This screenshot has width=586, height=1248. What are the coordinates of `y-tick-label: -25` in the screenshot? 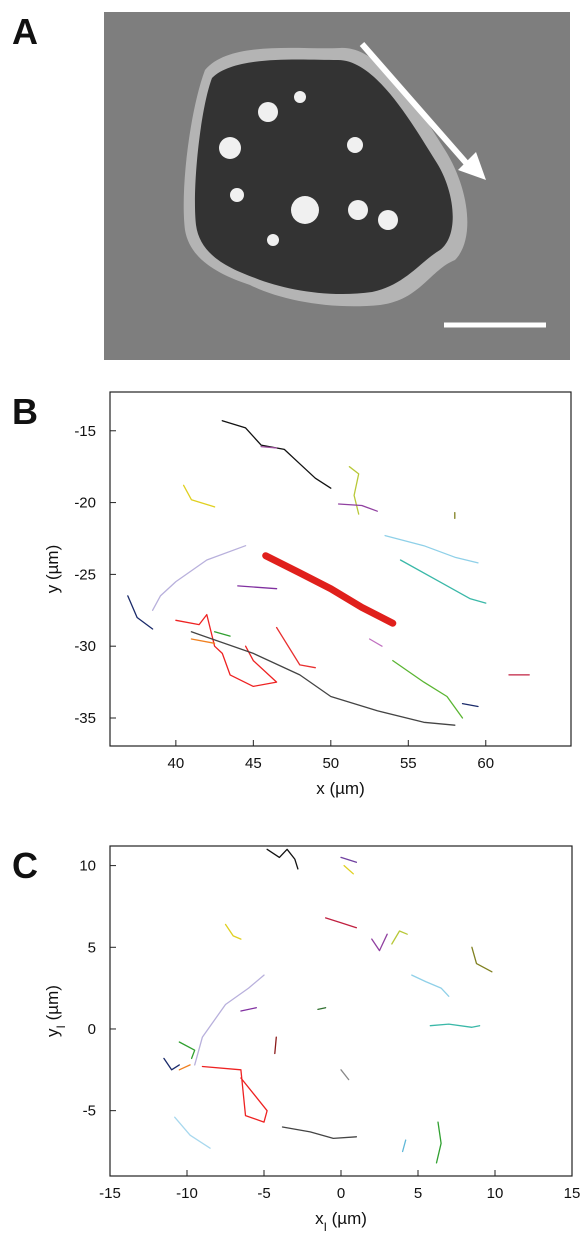 It's located at (85, 574).